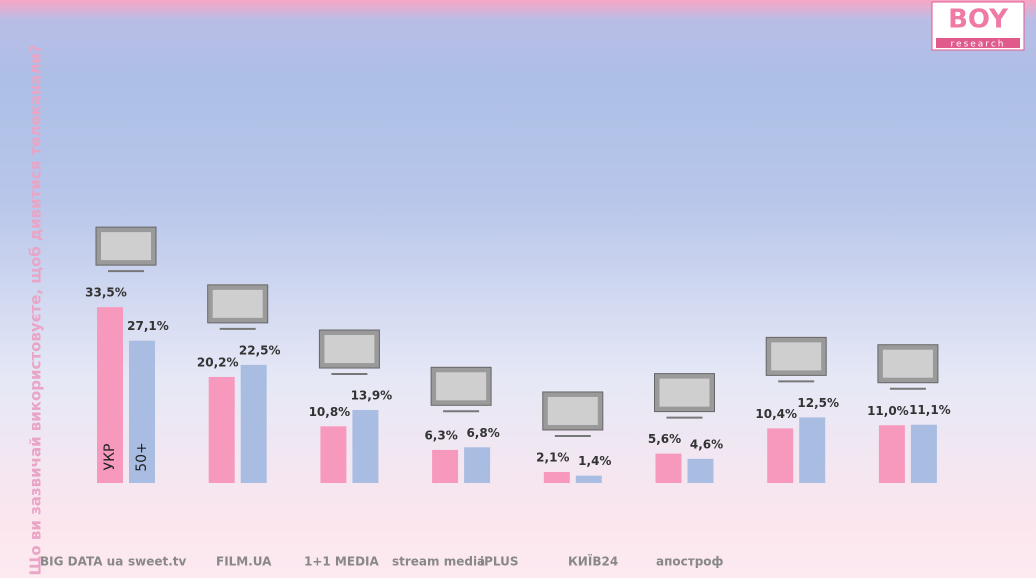 This screenshot has height=578, width=1036. I want to click on value-label: 2,1%, so click(552, 457).